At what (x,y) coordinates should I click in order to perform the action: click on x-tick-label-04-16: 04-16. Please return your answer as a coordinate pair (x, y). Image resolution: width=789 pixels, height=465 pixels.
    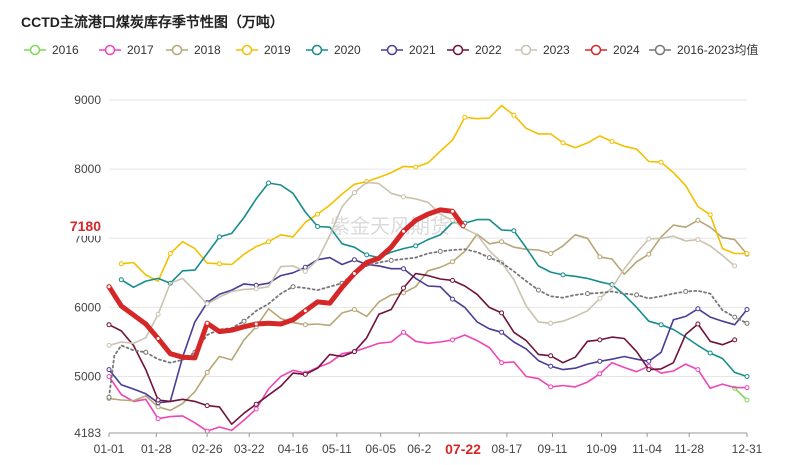
    Looking at the image, I should click on (293, 449).